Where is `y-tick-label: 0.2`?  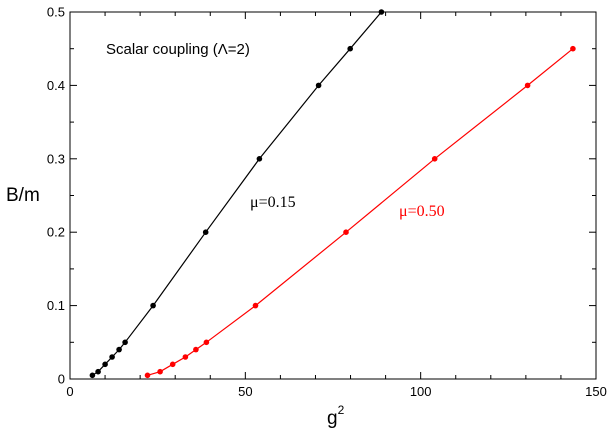
y-tick-label: 0.2 is located at coordinates (56, 232).